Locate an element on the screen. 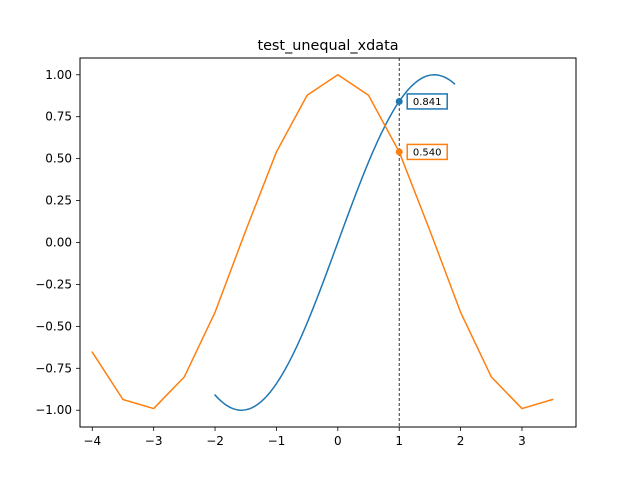 This screenshot has height=480, width=640. y-tick-label: 0.50 is located at coordinates (58, 159).